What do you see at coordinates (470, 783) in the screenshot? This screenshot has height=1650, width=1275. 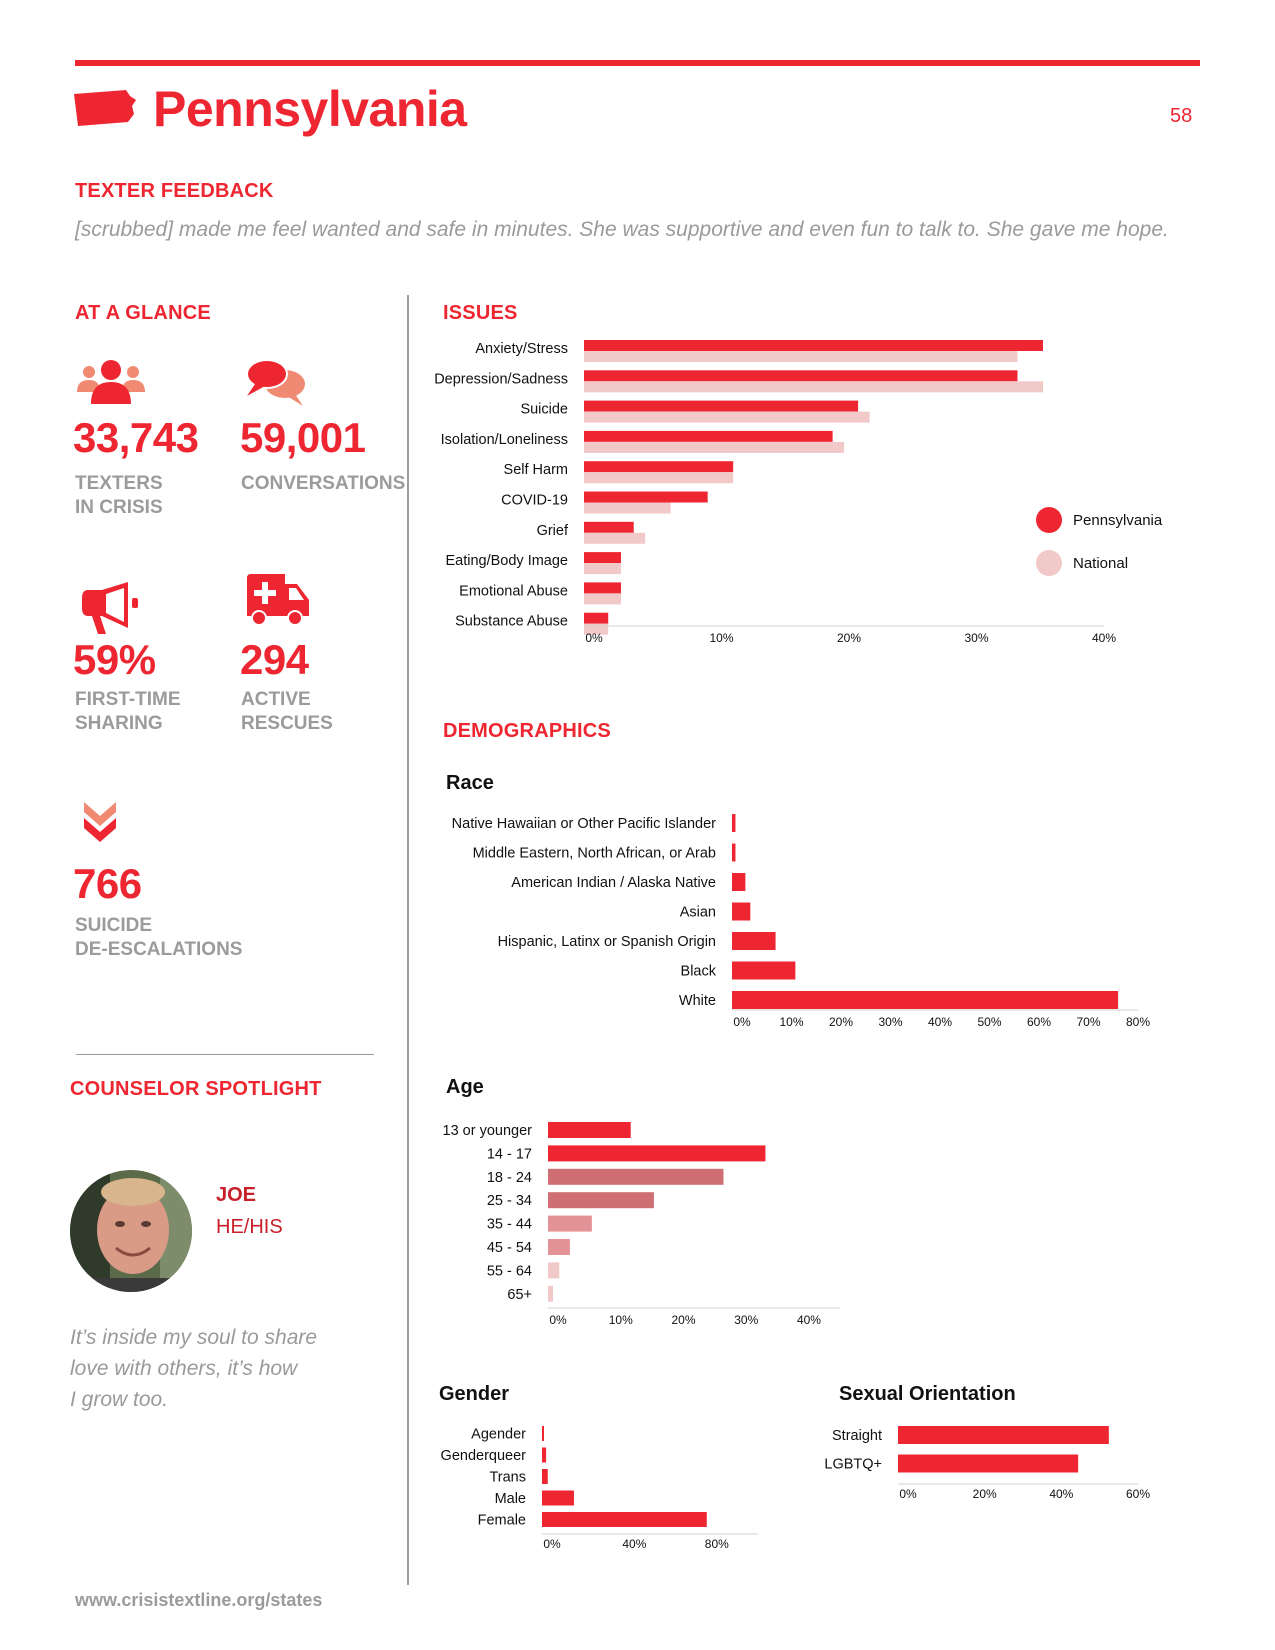 I see `race-chart-title: Race` at bounding box center [470, 783].